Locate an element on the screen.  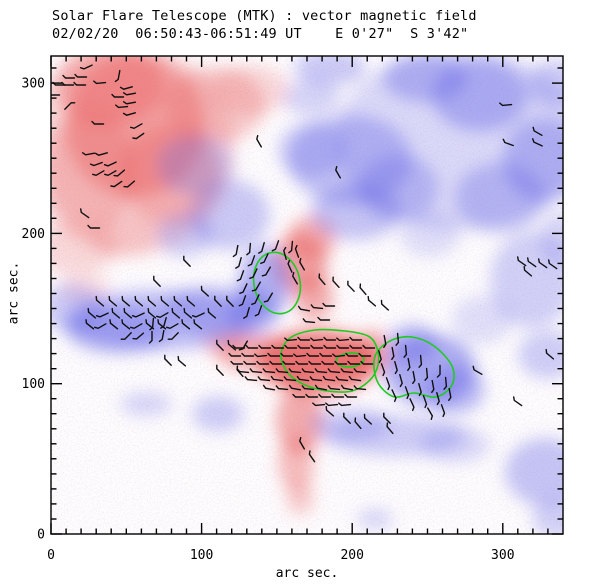
x-axis-label: arc sec. is located at coordinates (307, 573).